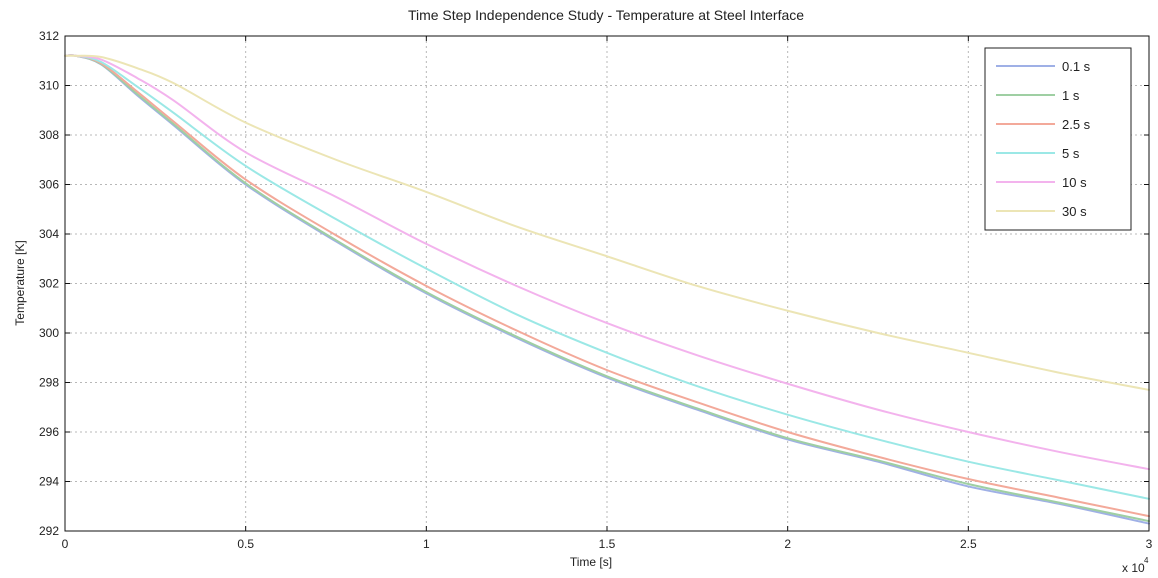 Image resolution: width=1158 pixels, height=578 pixels. I want to click on legend-label-5-s: 5 s, so click(1071, 153).